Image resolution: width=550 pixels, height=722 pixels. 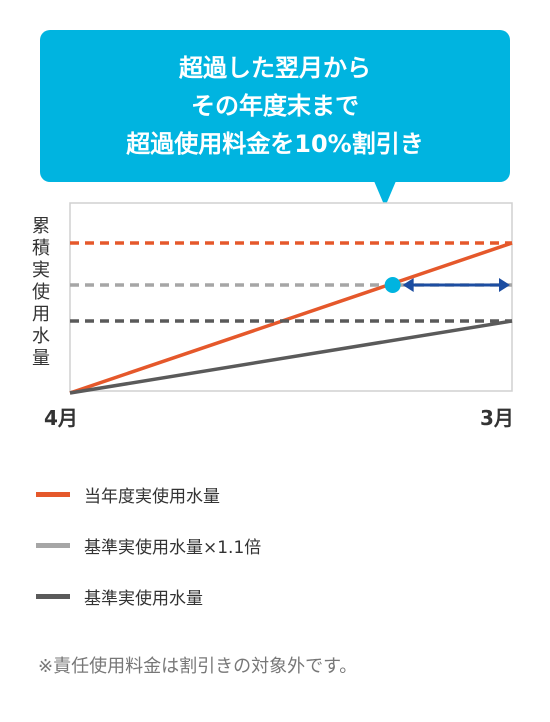 What do you see at coordinates (41, 248) in the screenshot?
I see `y-axis-label-char: 積` at bounding box center [41, 248].